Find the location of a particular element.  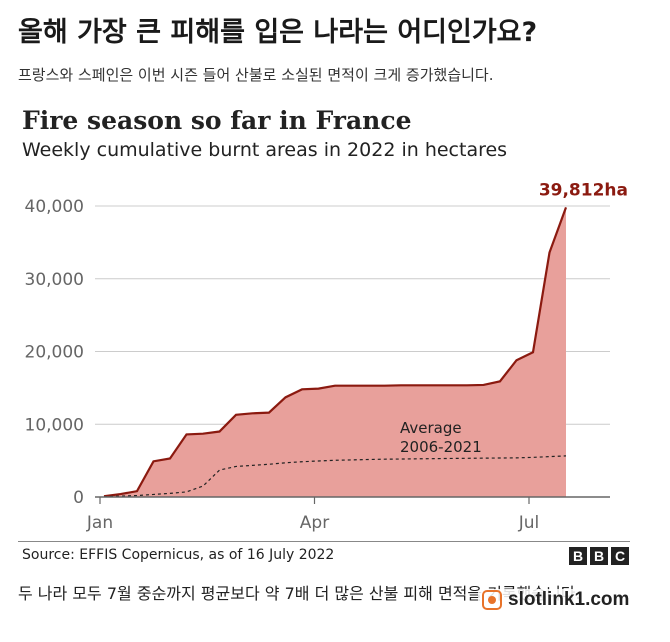

bbc-logo: B B C is located at coordinates (599, 556).